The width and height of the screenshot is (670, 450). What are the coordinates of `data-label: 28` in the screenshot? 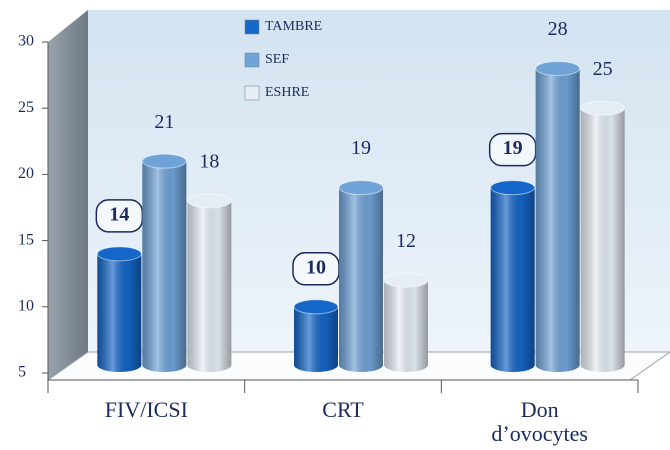 It's located at (558, 29).